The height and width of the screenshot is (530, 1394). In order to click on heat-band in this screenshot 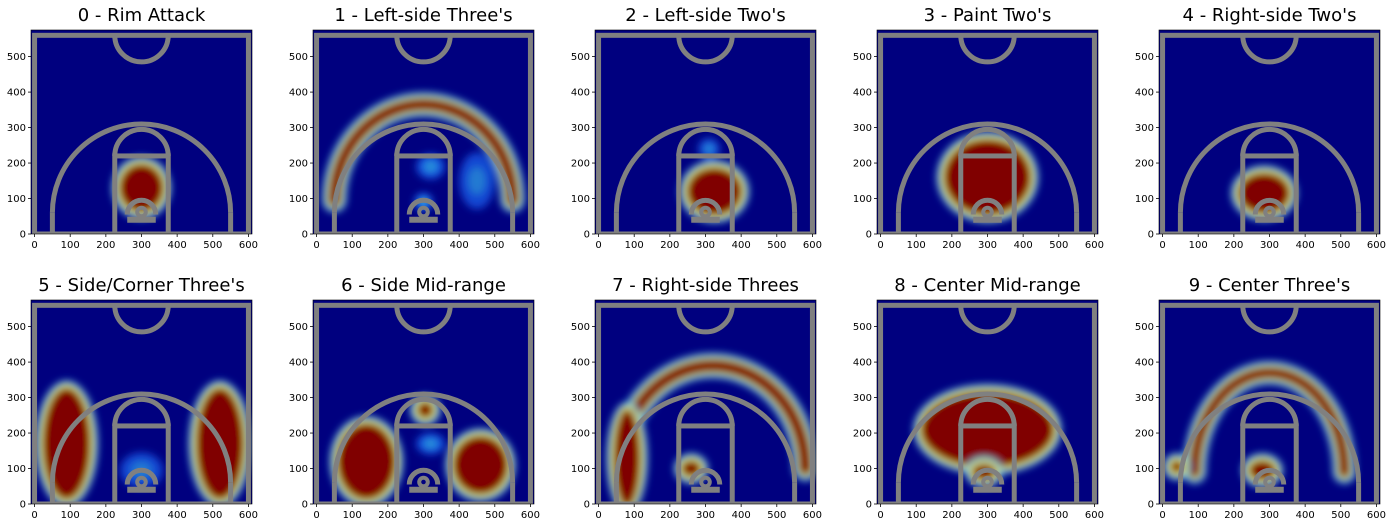, I will do `click(423, 152)`.